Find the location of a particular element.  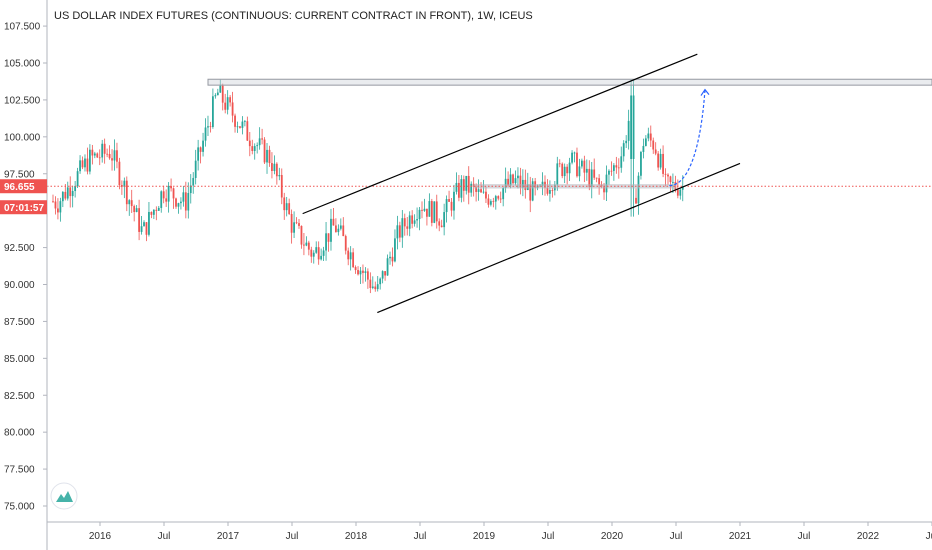

y-tick-label: 92.500 is located at coordinates (19, 248).